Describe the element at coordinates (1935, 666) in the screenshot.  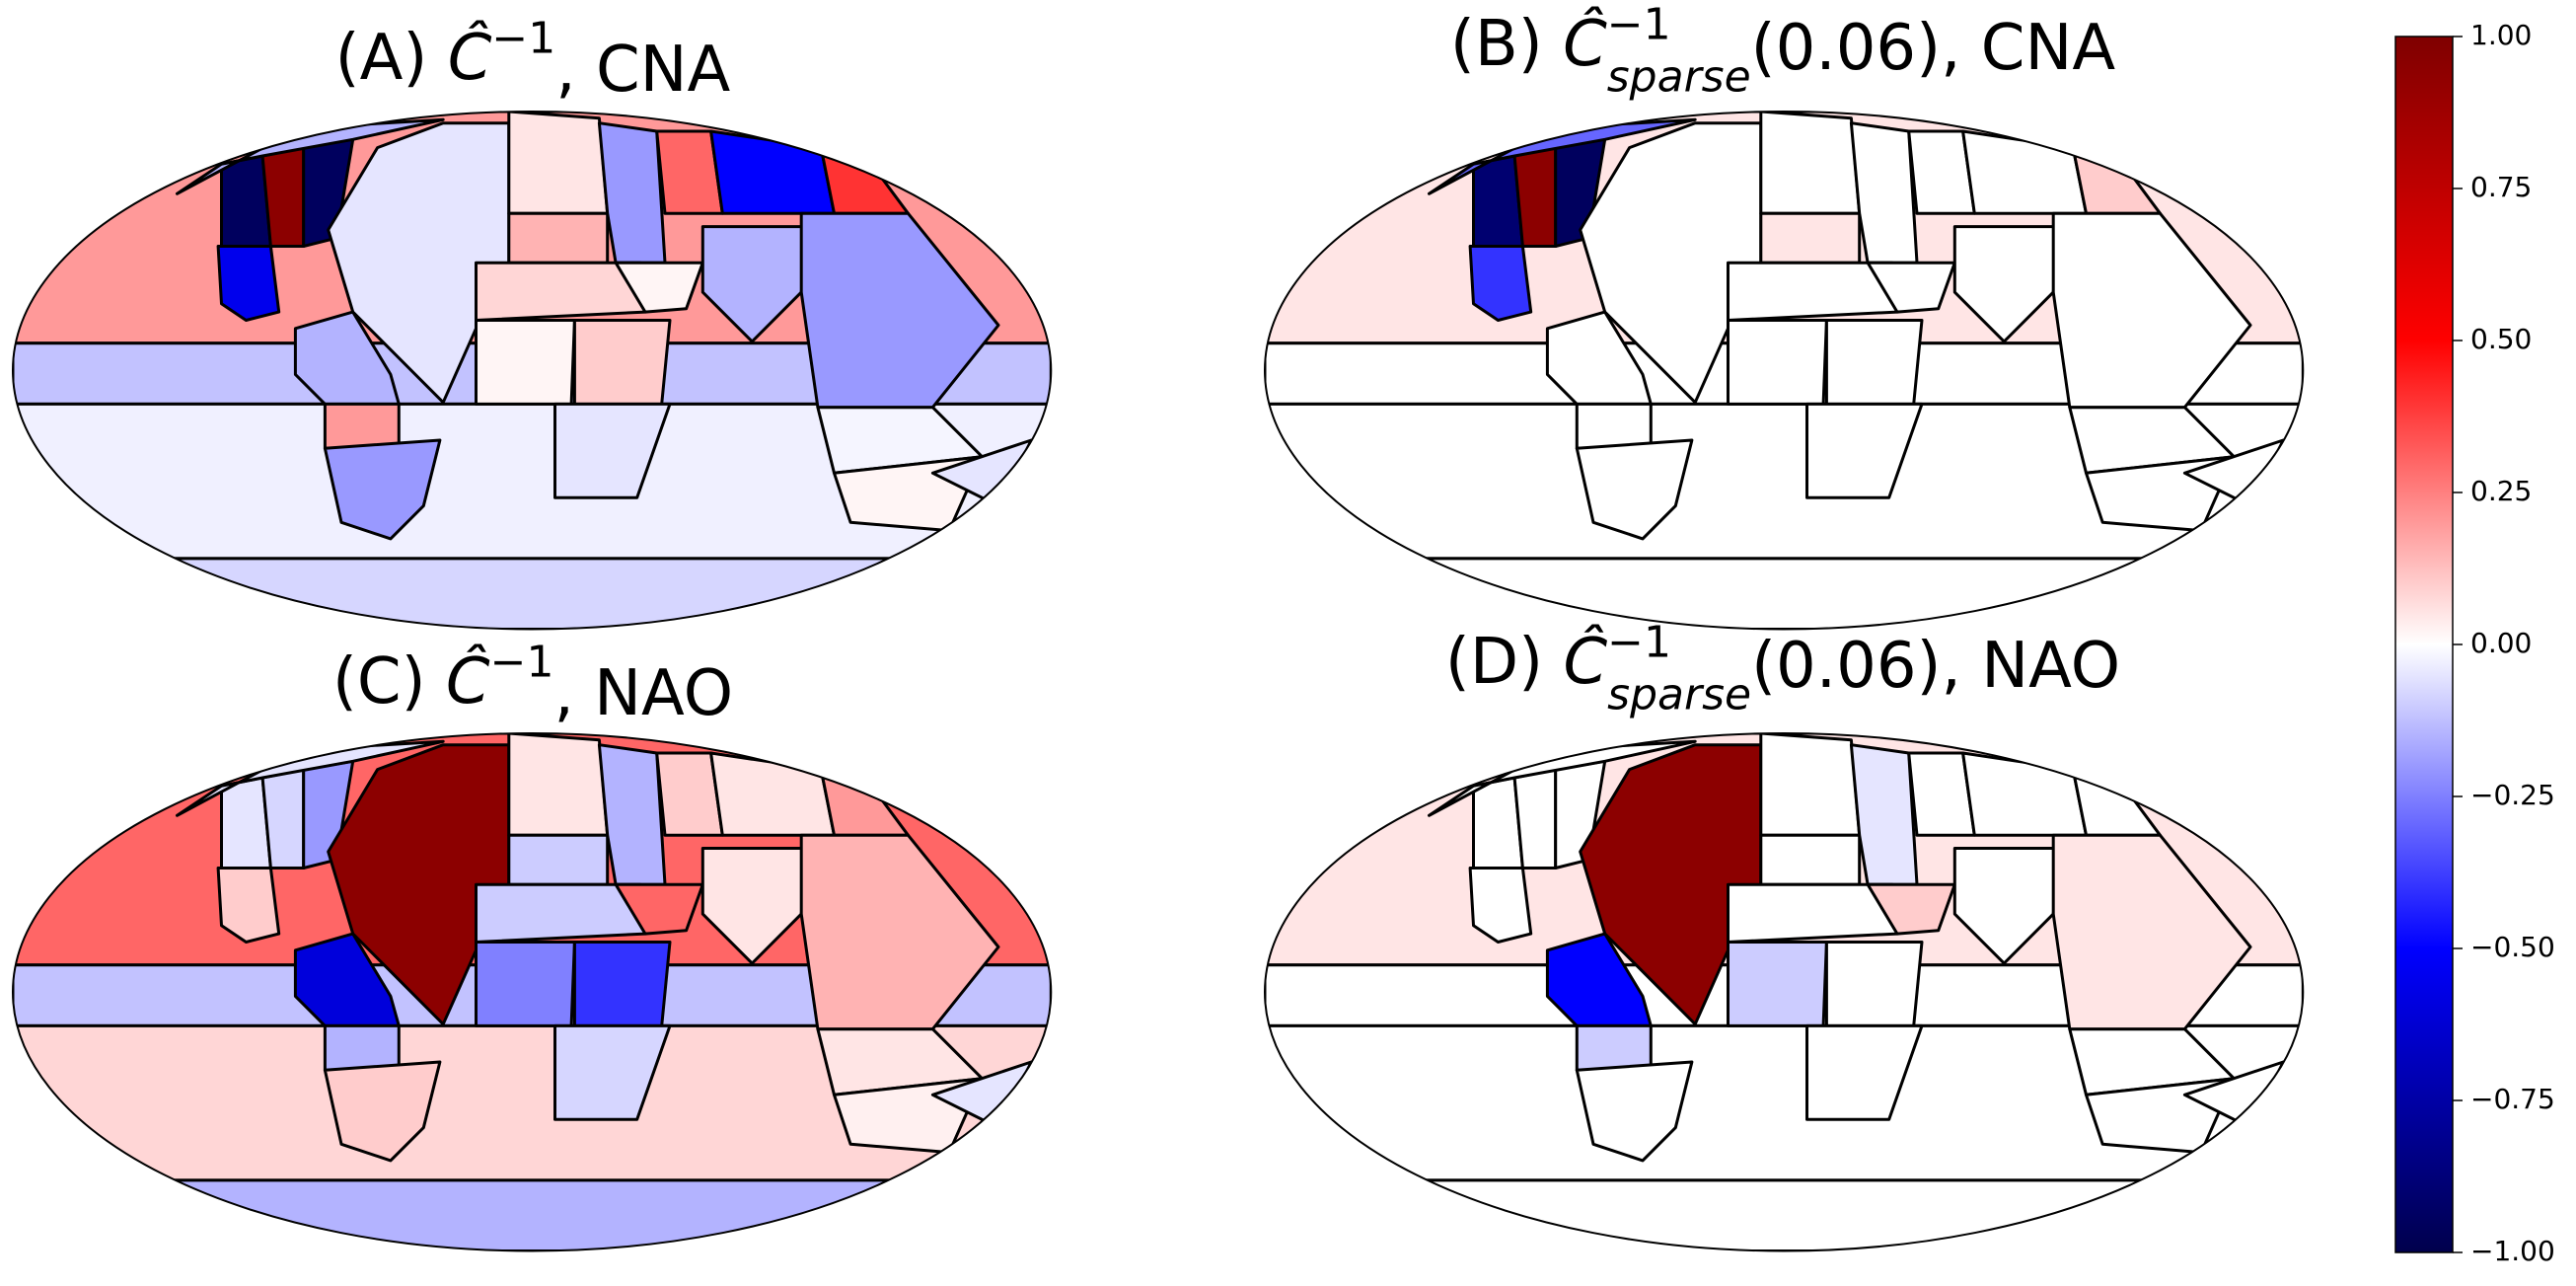
I see `title-part: (0.06), NAO` at that location.